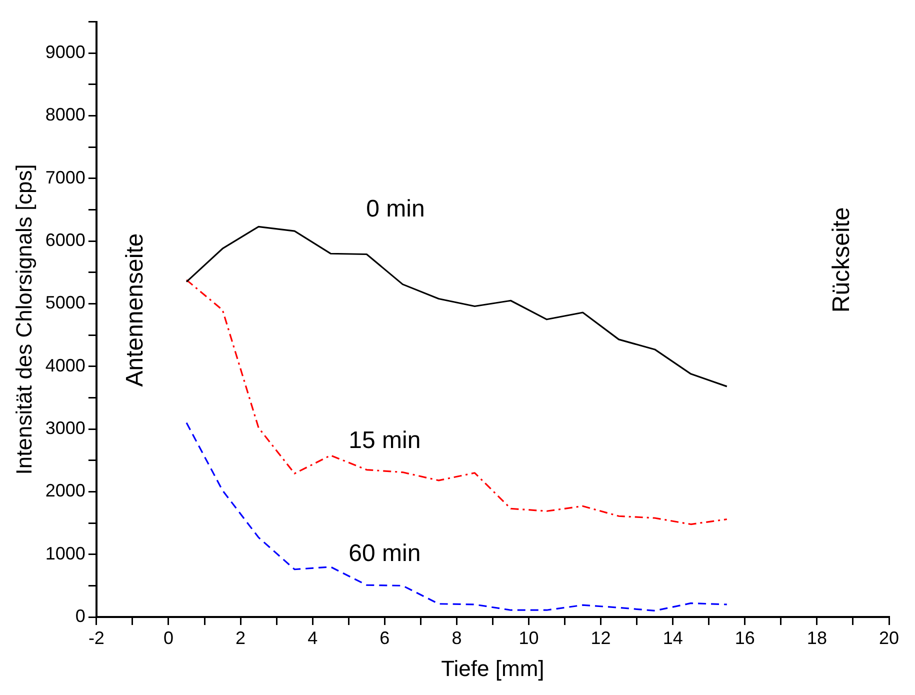 This screenshot has width=915, height=695. Describe the element at coordinates (816, 638) in the screenshot. I see `x-tick-label: 18` at that location.